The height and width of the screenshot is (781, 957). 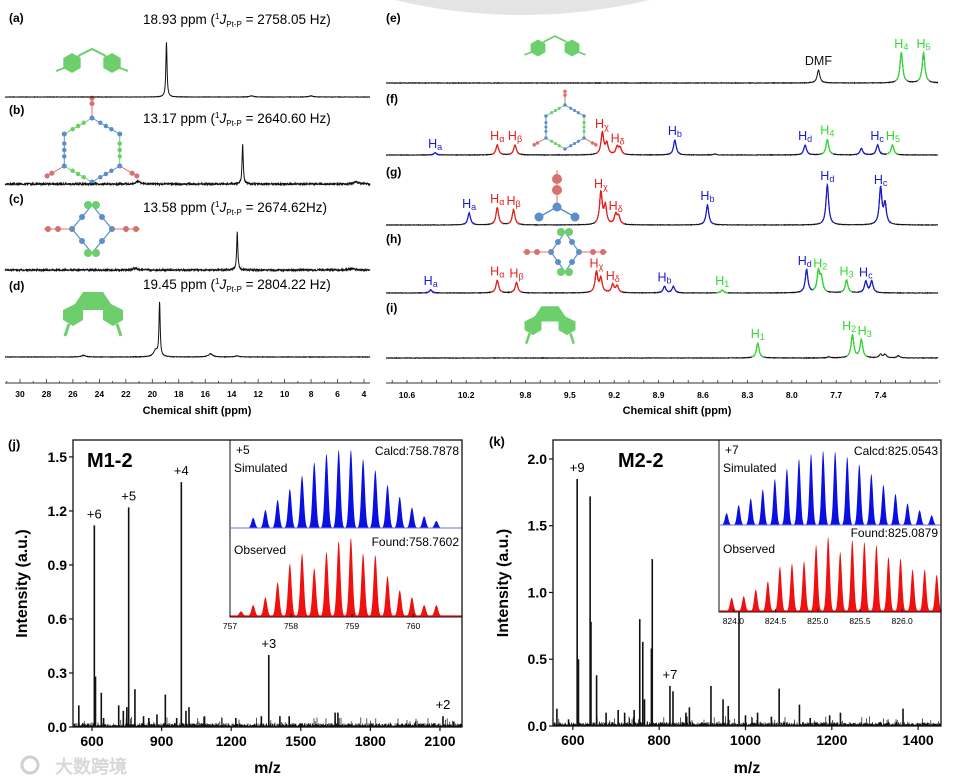 What do you see at coordinates (231, 741) in the screenshot?
I see `x-tick-label: 1200` at bounding box center [231, 741].